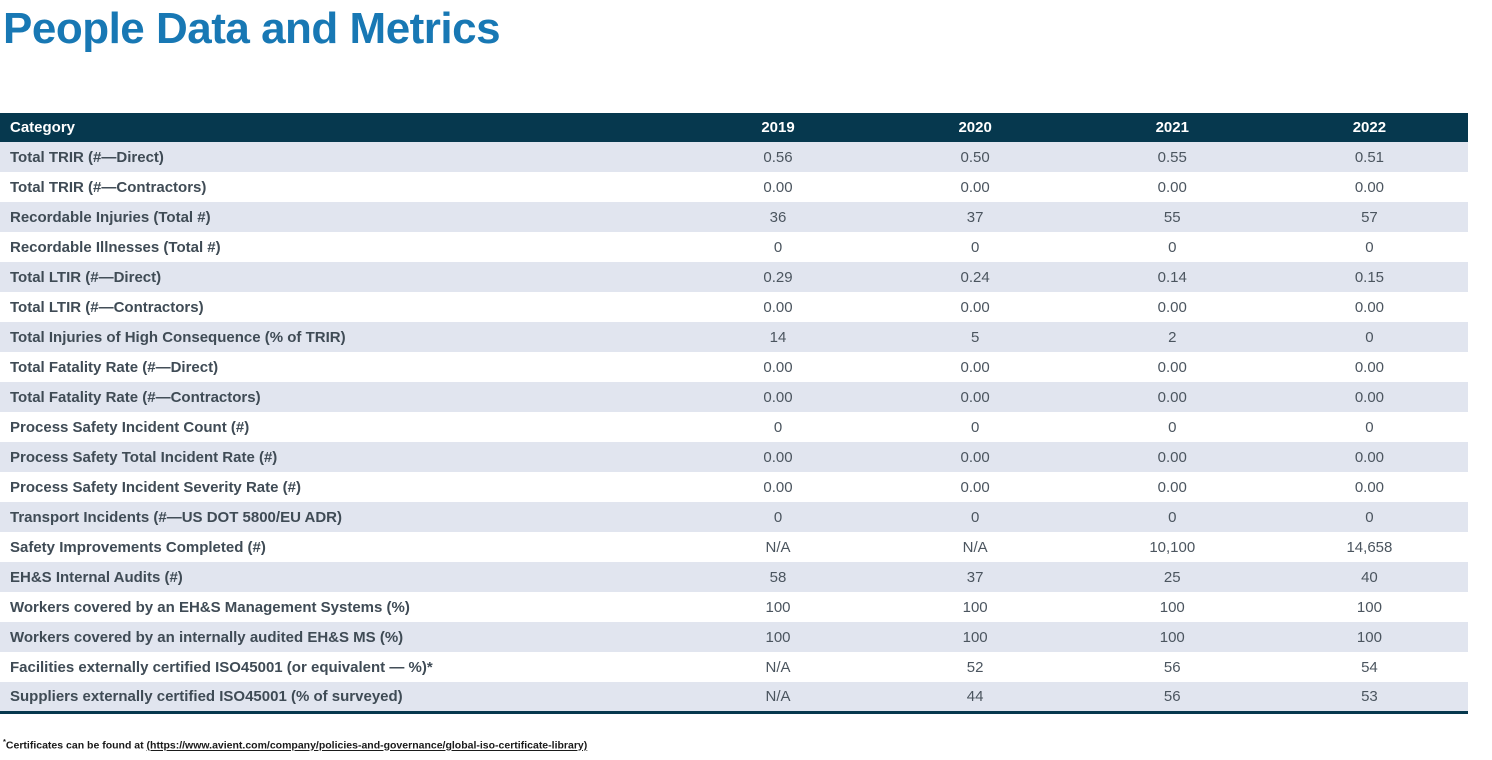 The width and height of the screenshot is (1492, 760). Describe the element at coordinates (975, 696) in the screenshot. I see `value-cell-2020: 44` at that location.